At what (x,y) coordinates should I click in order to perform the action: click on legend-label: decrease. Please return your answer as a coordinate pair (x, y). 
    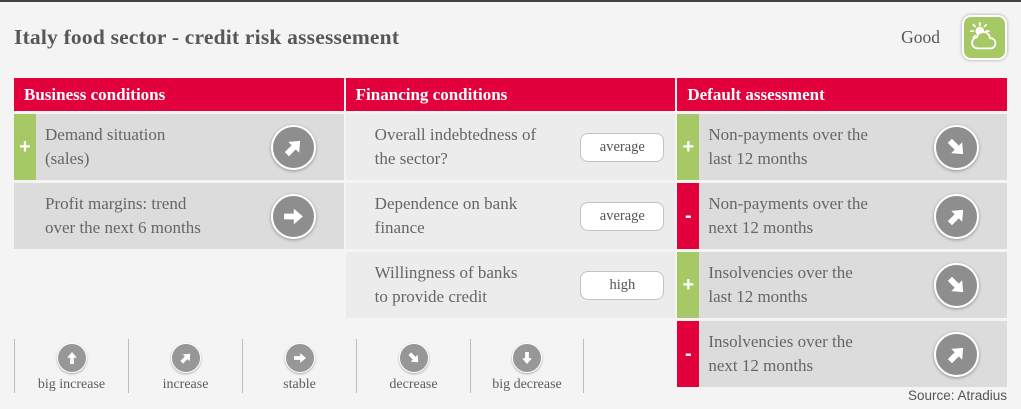
    Looking at the image, I should click on (413, 384).